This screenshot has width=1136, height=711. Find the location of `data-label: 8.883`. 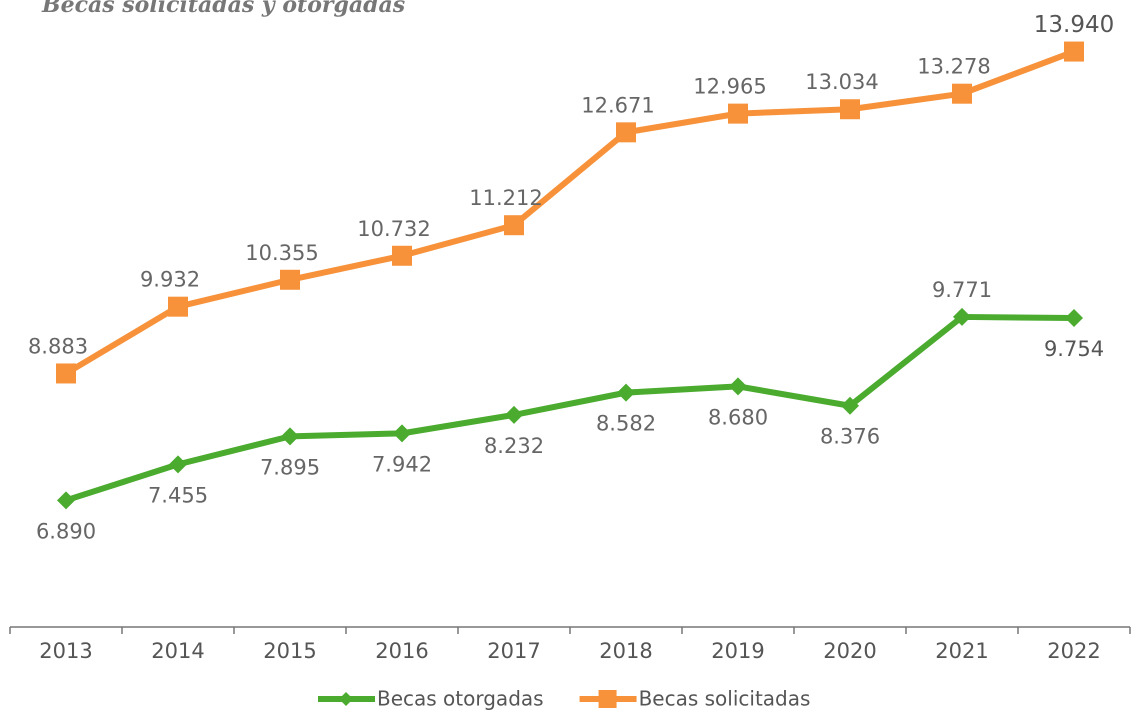

data-label: 8.883 is located at coordinates (58, 346).